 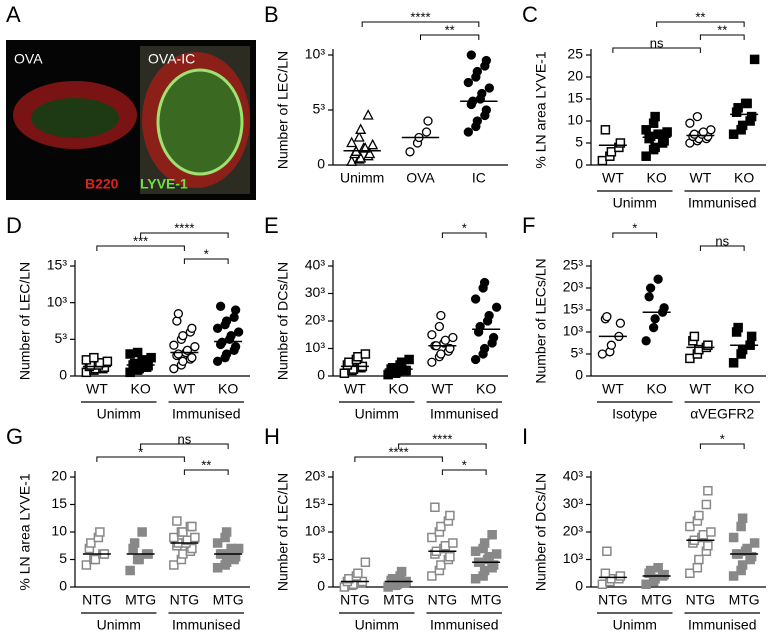 I want to click on panel-letter: A, so click(x=13, y=14).